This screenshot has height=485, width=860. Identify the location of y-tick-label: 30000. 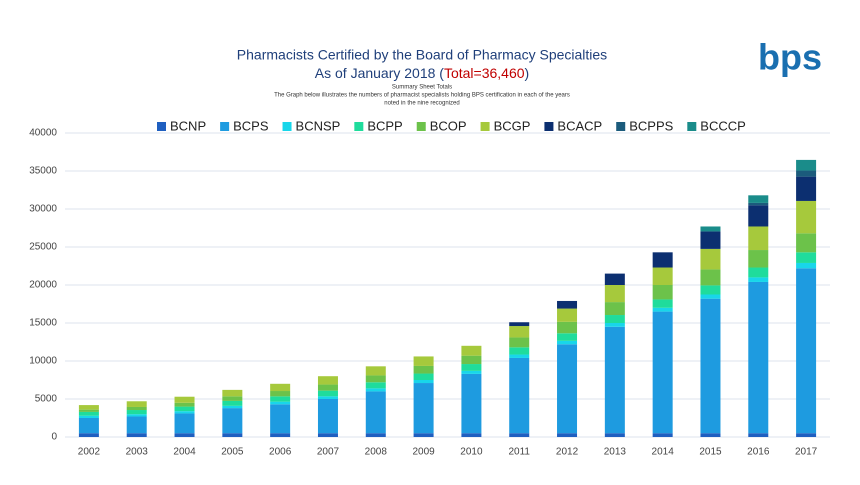
(43, 209).